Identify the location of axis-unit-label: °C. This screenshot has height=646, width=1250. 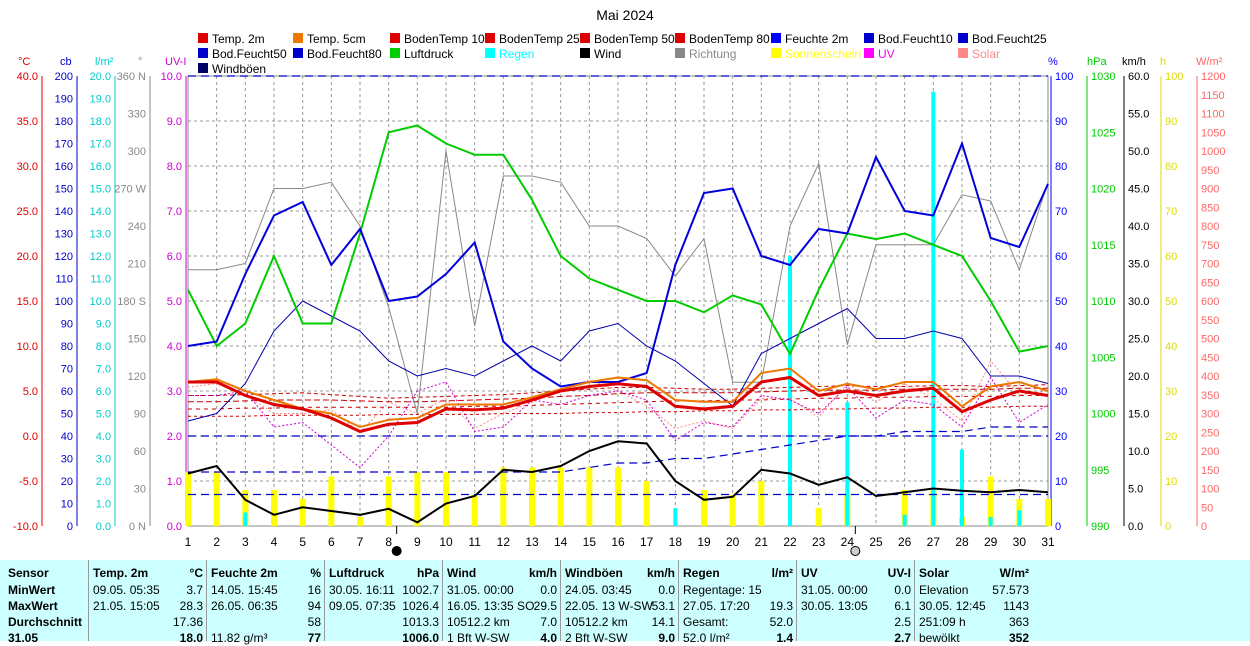
(24, 62).